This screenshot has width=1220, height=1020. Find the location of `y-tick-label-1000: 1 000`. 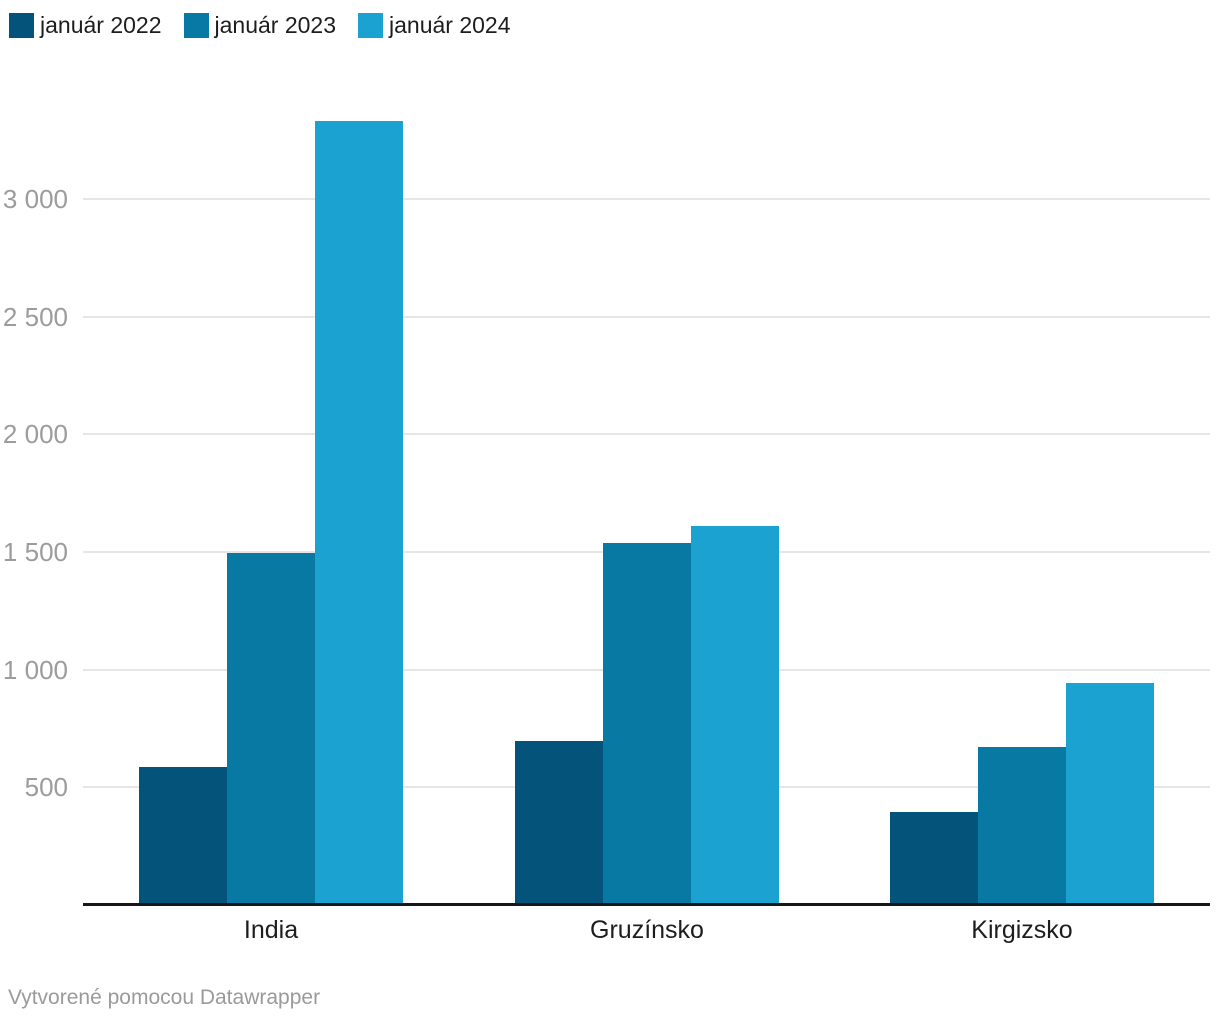

y-tick-label-1000: 1 000 is located at coordinates (35, 669).